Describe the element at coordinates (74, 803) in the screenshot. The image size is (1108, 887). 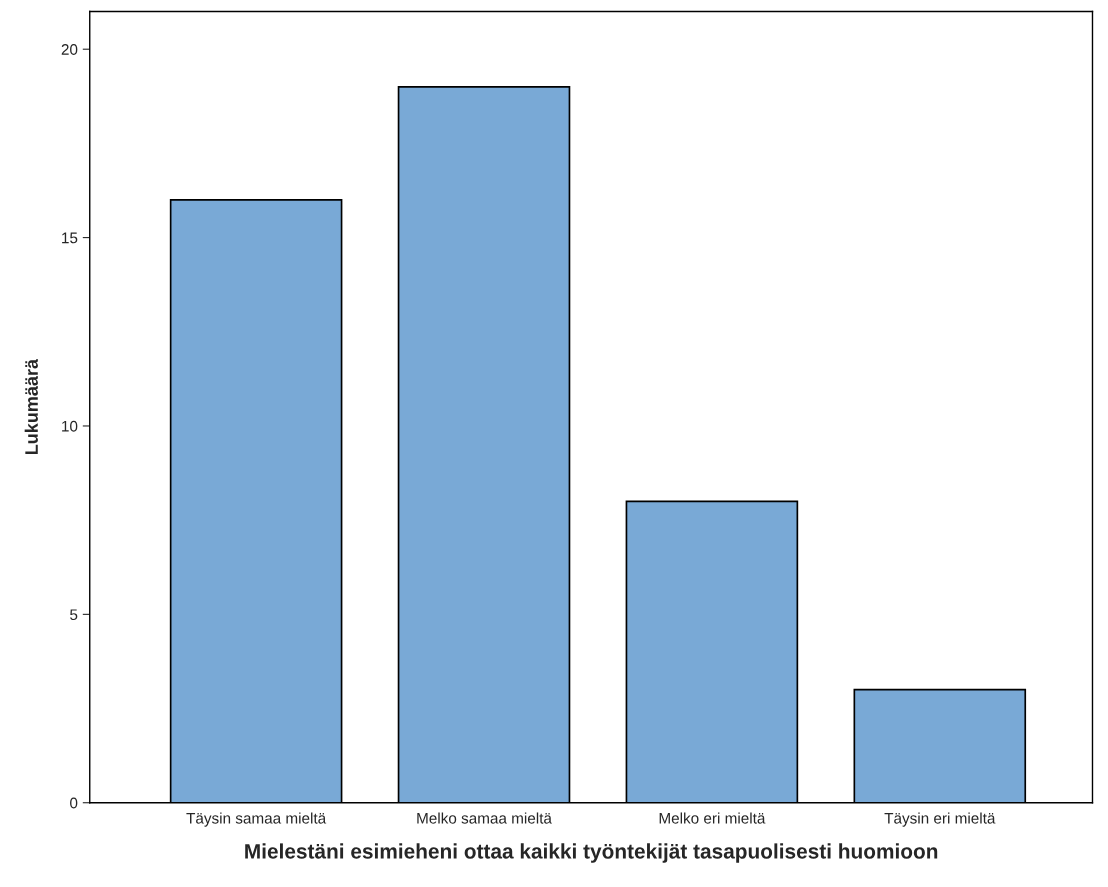
I see `y-tick-label: 0` at that location.